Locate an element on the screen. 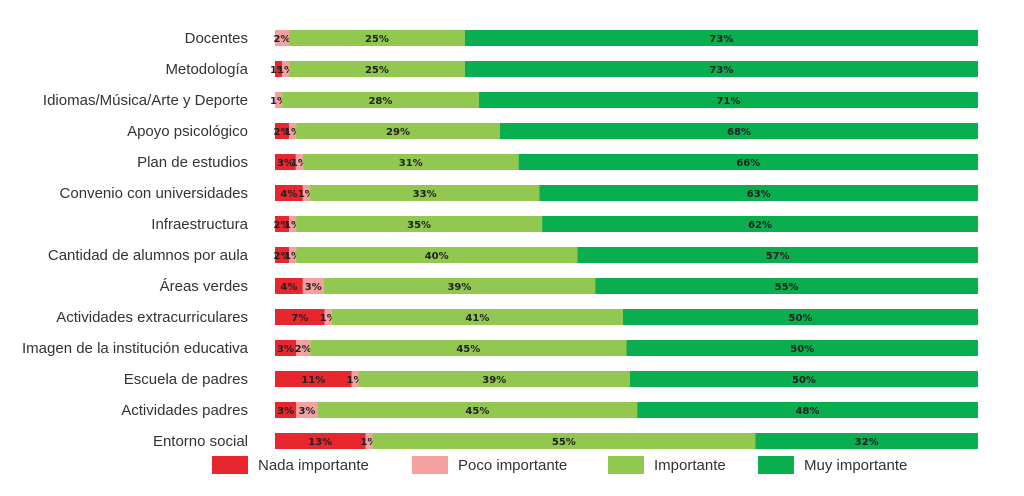 This screenshot has height=496, width=1024. data-label: 71% is located at coordinates (728, 101).